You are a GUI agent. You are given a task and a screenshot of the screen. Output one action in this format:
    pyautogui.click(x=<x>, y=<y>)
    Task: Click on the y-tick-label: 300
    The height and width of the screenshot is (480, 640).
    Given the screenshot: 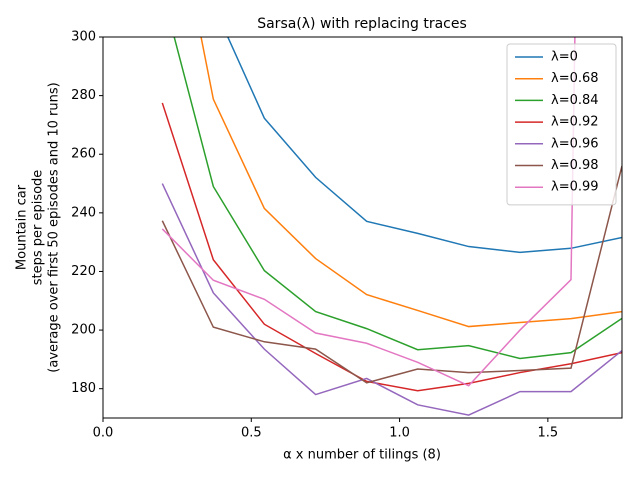 What is the action you would take?
    pyautogui.click(x=83, y=37)
    